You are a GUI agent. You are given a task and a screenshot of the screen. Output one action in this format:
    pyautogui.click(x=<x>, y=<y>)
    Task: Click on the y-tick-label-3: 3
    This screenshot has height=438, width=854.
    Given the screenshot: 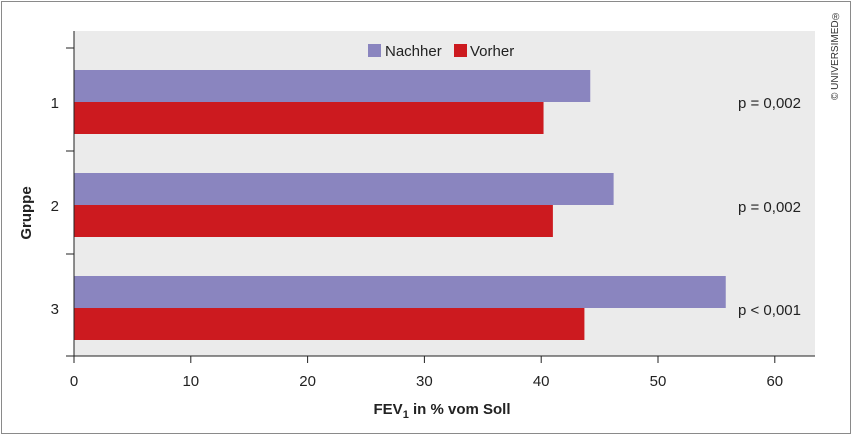 What is the action you would take?
    pyautogui.click(x=55, y=309)
    